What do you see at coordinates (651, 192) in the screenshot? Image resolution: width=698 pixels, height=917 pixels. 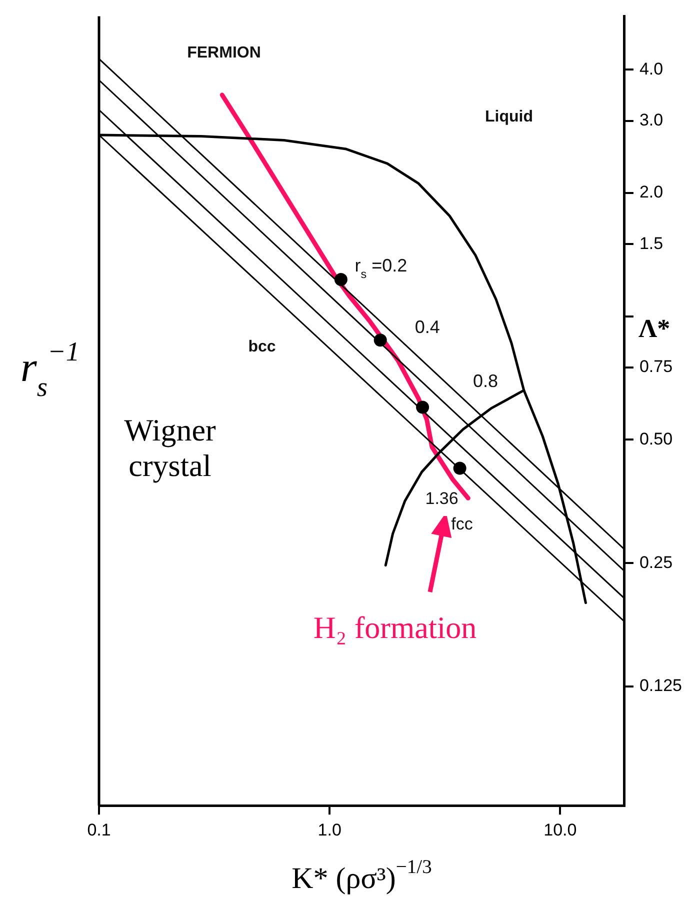 I see `y-tick-label: 2.0` at bounding box center [651, 192].